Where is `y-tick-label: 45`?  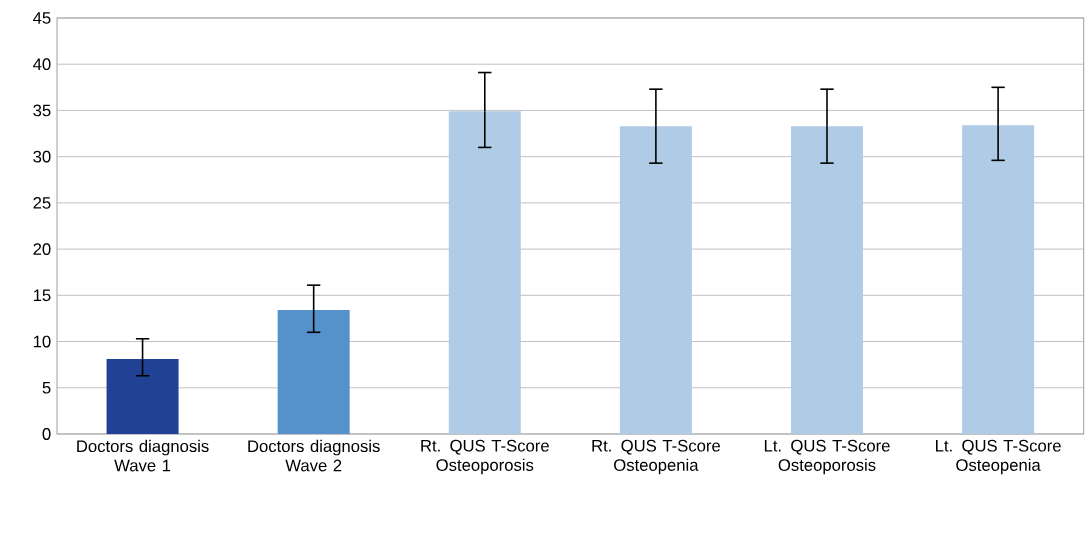
y-tick-label: 45 is located at coordinates (42, 18).